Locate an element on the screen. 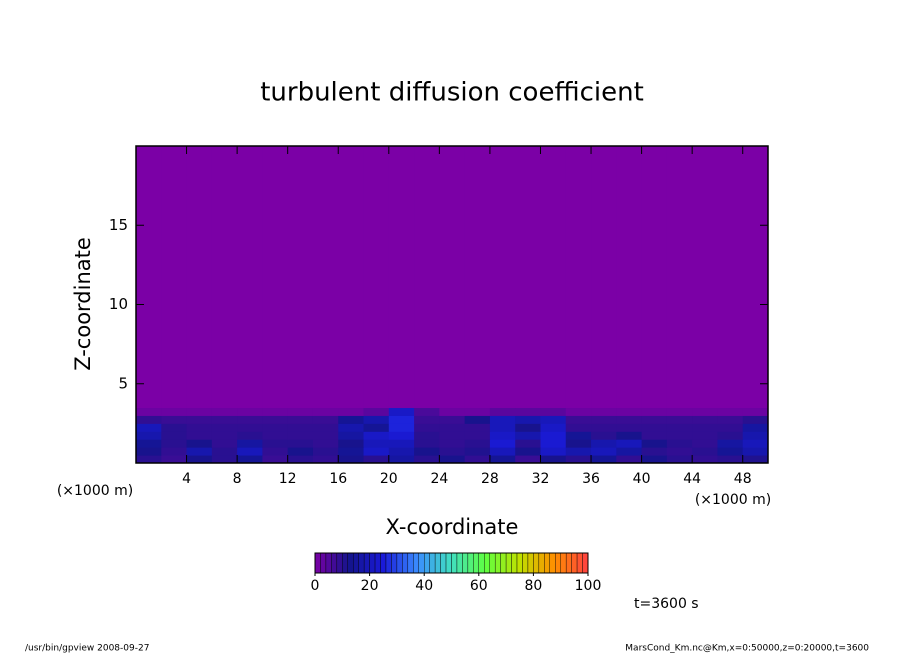 The width and height of the screenshot is (904, 654). colorbar-tick-label: 40 is located at coordinates (424, 586).